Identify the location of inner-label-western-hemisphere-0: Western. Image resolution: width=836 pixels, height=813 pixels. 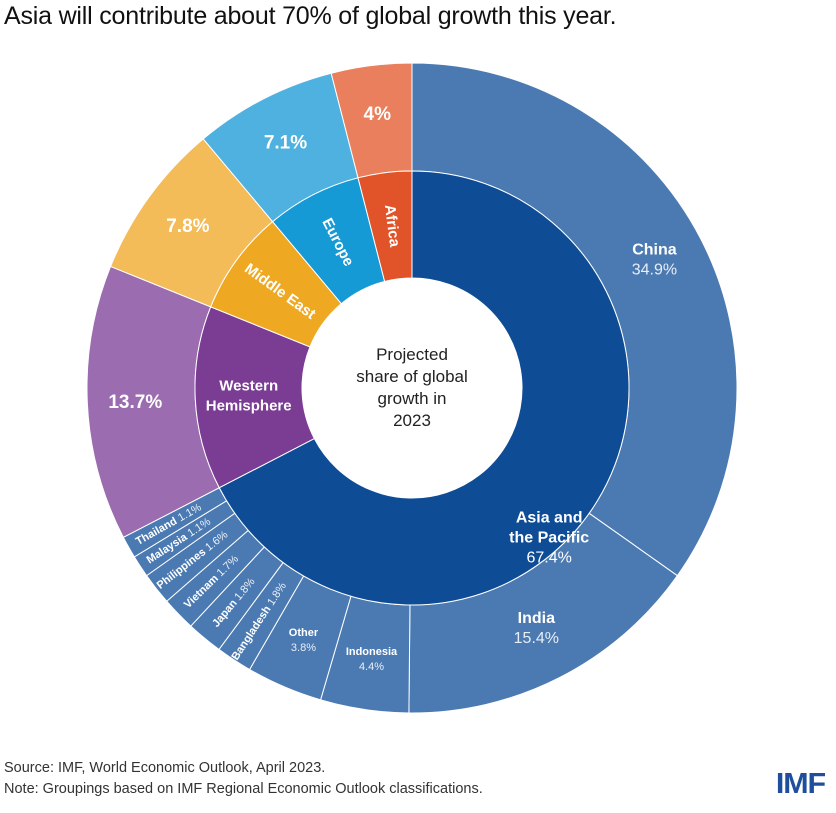
(248, 386).